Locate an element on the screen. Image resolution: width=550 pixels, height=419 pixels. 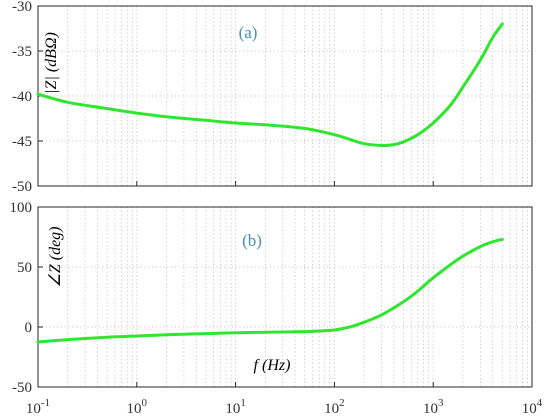
x-tick-label: 10² is located at coordinates (334, 407).